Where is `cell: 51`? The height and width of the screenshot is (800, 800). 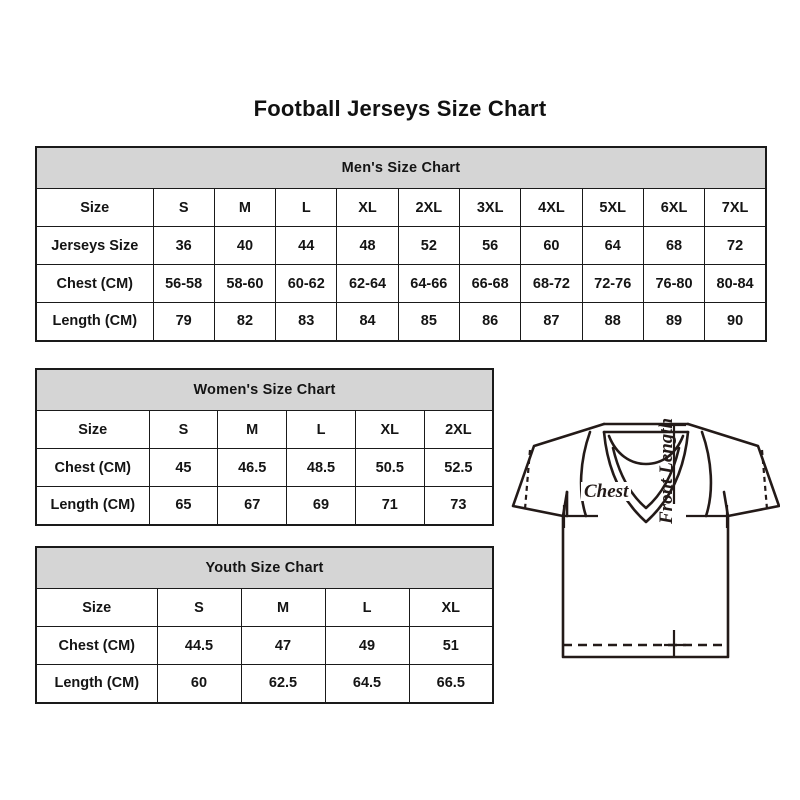 cell: 51 is located at coordinates (451, 645).